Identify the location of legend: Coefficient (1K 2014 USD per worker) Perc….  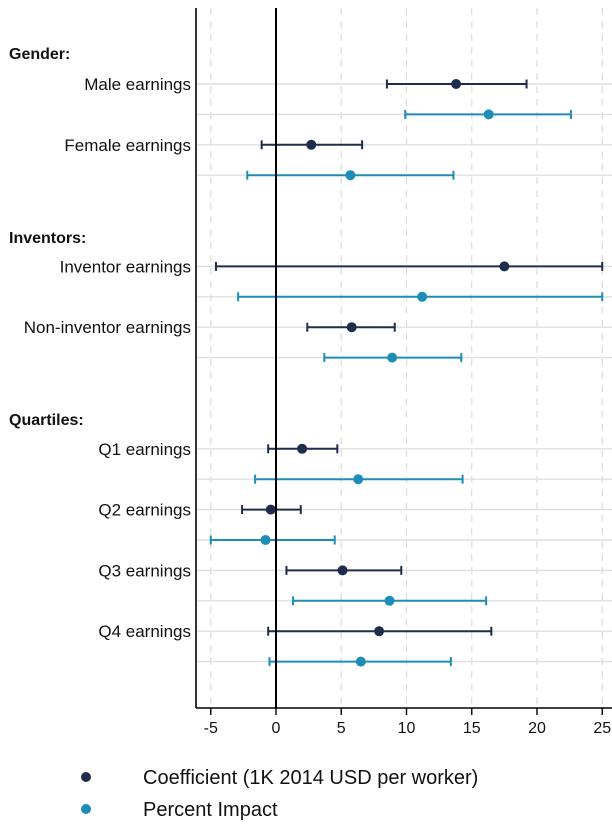
(279, 794).